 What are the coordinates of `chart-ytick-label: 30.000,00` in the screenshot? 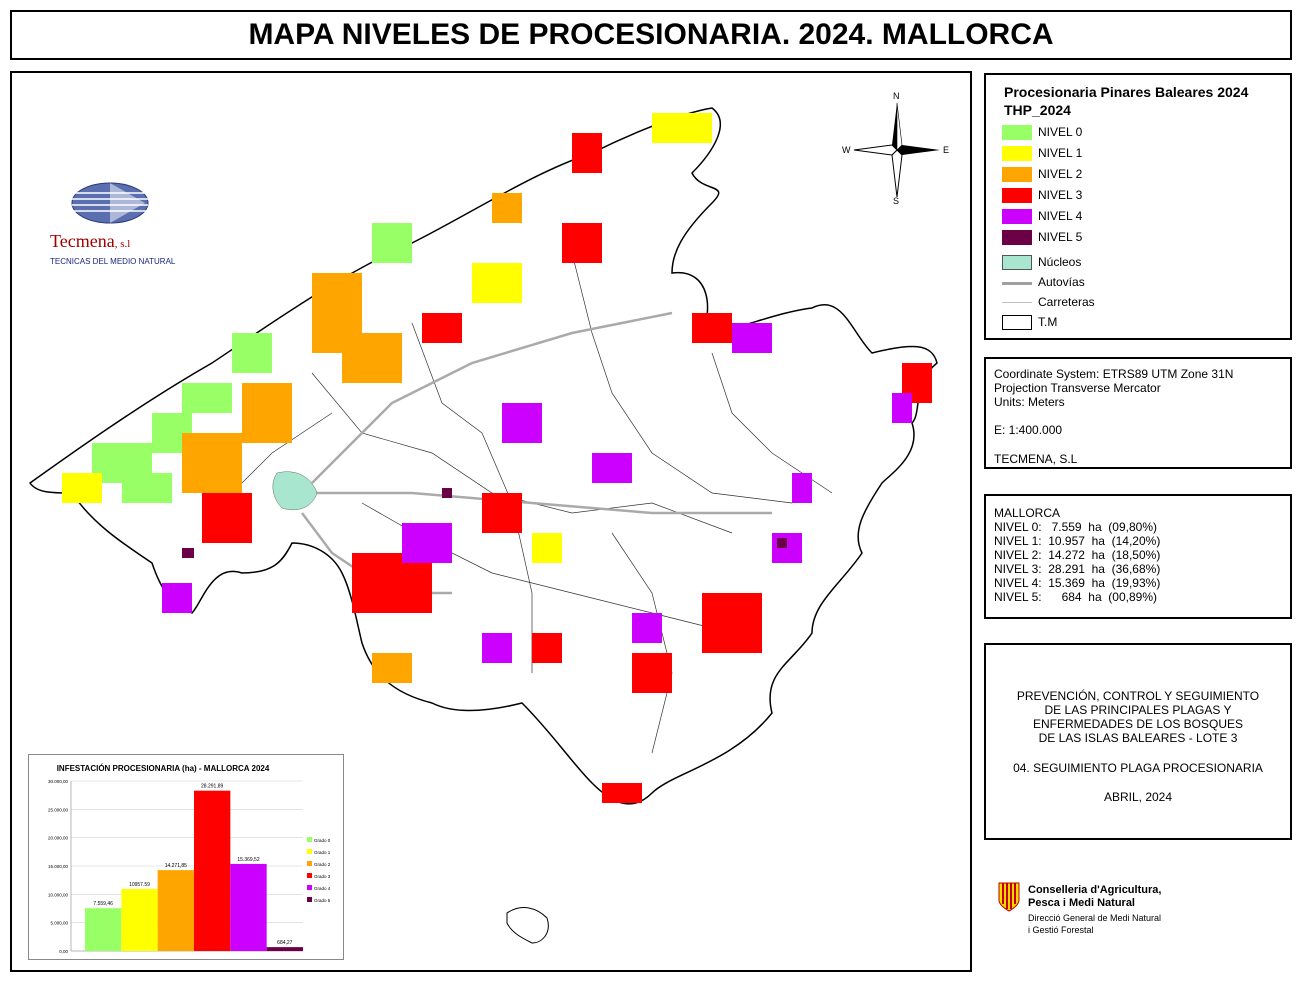 It's located at (58, 781).